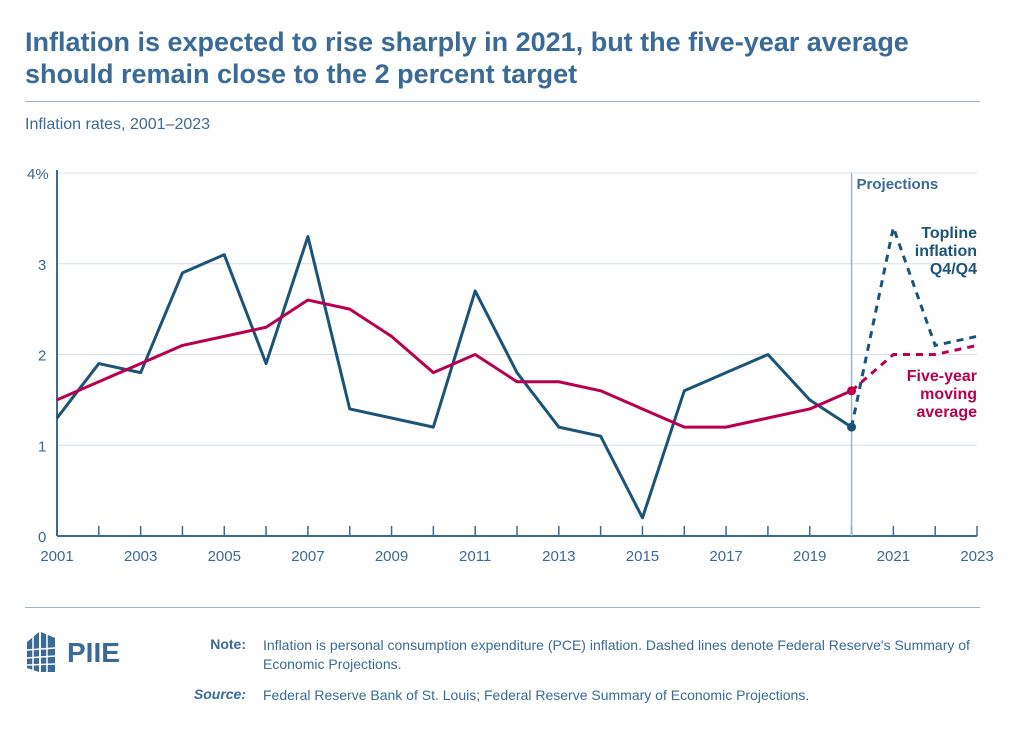  What do you see at coordinates (898, 184) in the screenshot?
I see `projection-label: Projections` at bounding box center [898, 184].